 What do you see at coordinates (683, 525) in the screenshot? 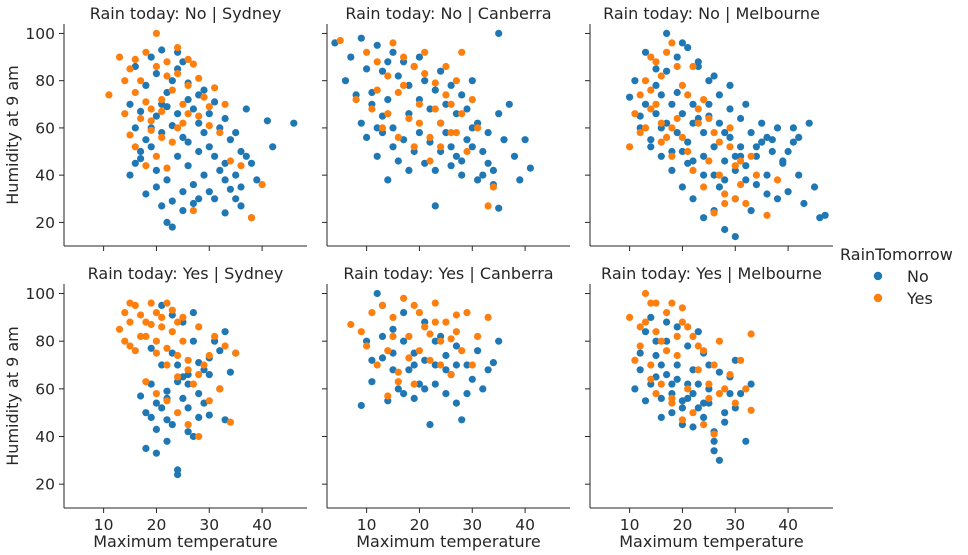
I see `x-tick-label: 20` at bounding box center [683, 525].